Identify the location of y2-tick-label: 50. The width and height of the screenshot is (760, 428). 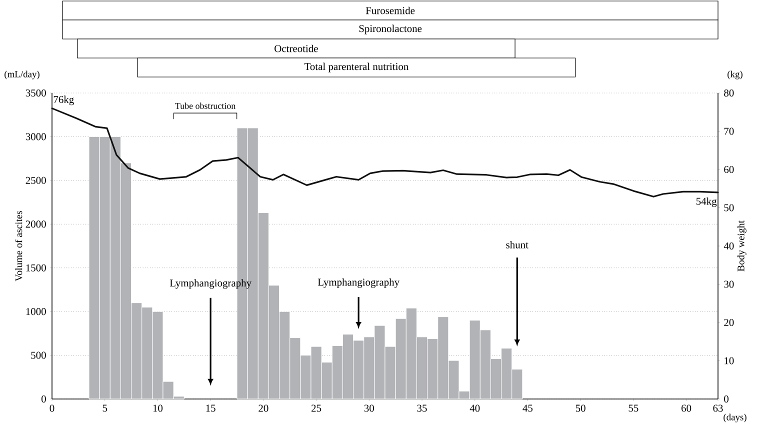
(729, 208).